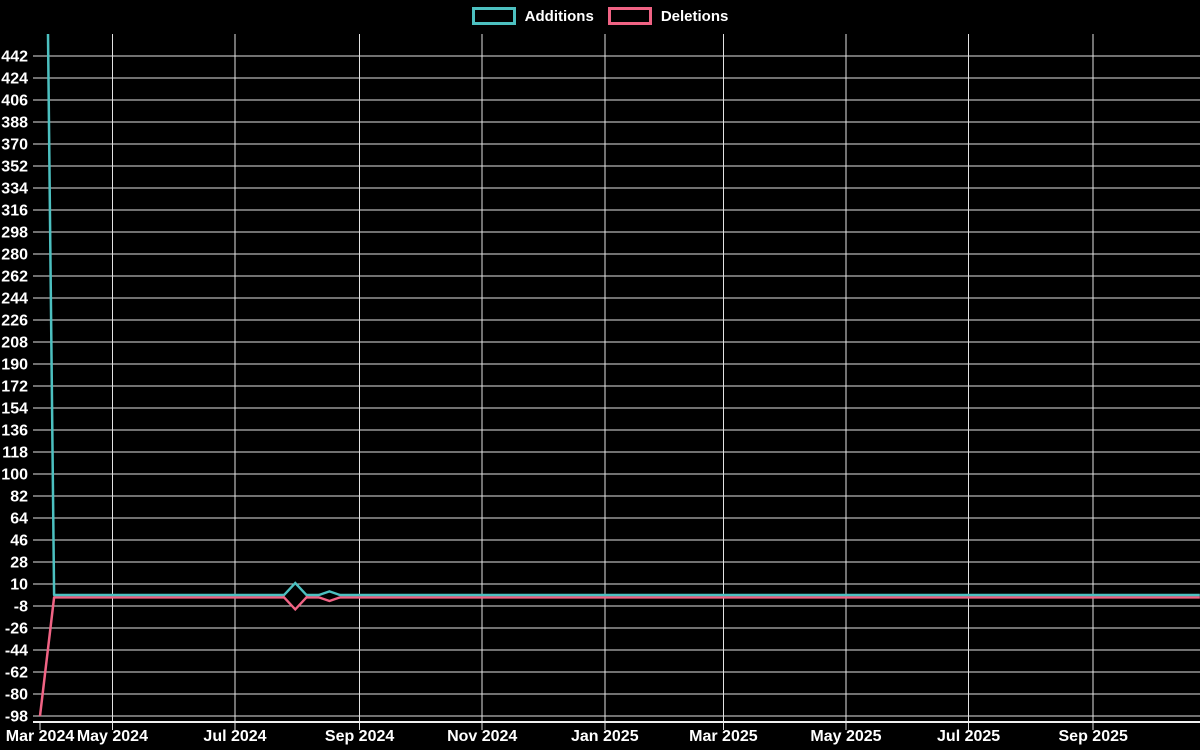 The image size is (1200, 750). Describe the element at coordinates (694, 16) in the screenshot. I see `legend-label: Deletions` at that location.